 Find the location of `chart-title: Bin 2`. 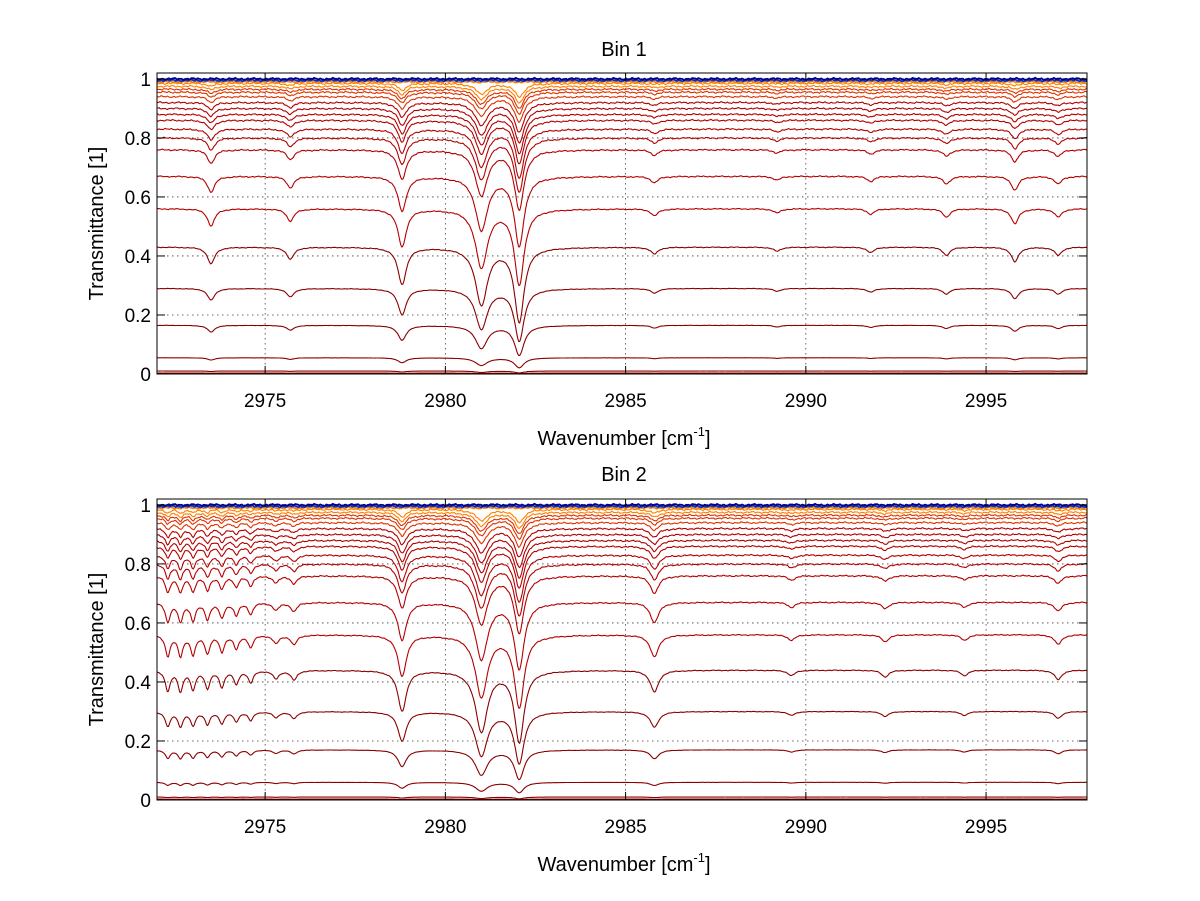

chart-title: Bin 2 is located at coordinates (624, 475).